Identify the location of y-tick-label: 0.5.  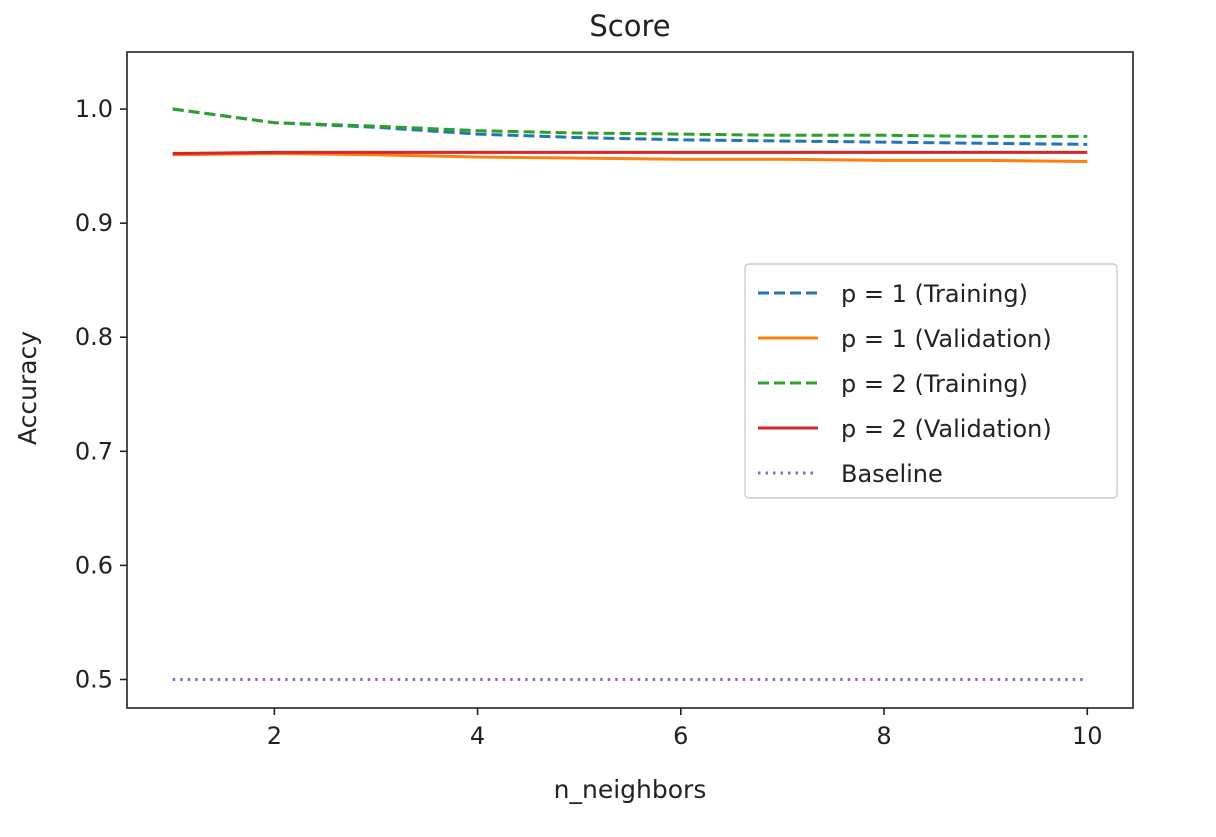
(94, 679).